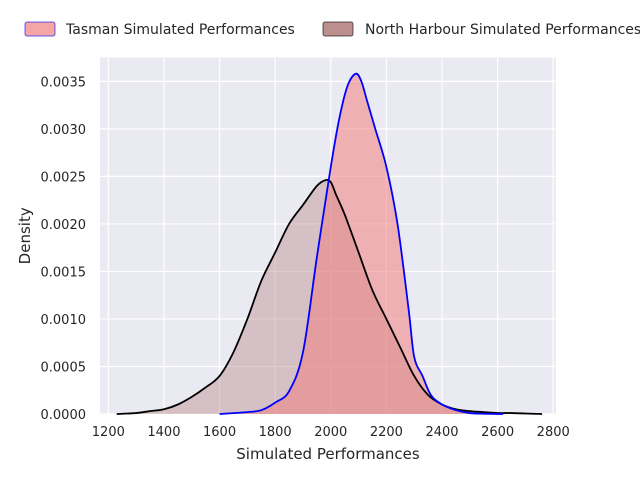 The width and height of the screenshot is (640, 485). Describe the element at coordinates (108, 432) in the screenshot. I see `x-tick-label: 1200` at that location.